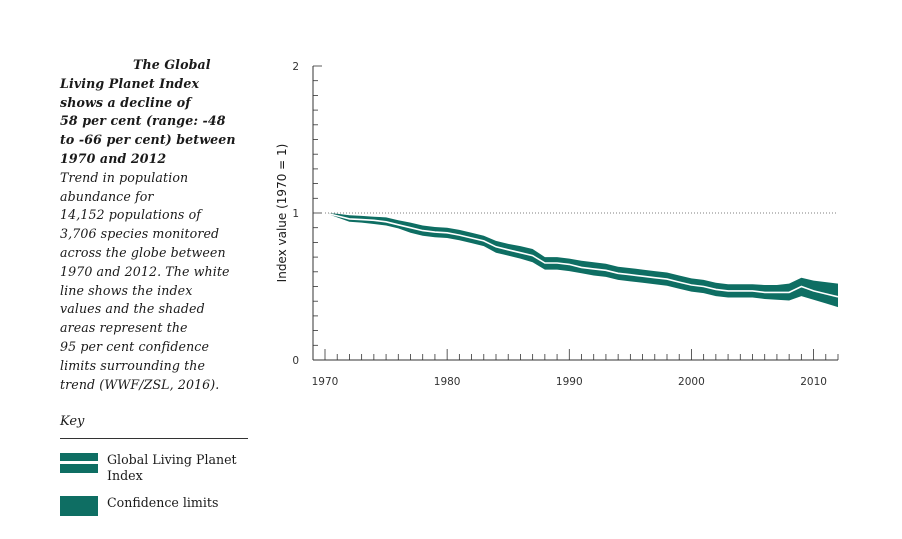 The height and width of the screenshot is (539, 902). Describe the element at coordinates (447, 382) in the screenshot. I see `x-tick-label: 1980` at that location.